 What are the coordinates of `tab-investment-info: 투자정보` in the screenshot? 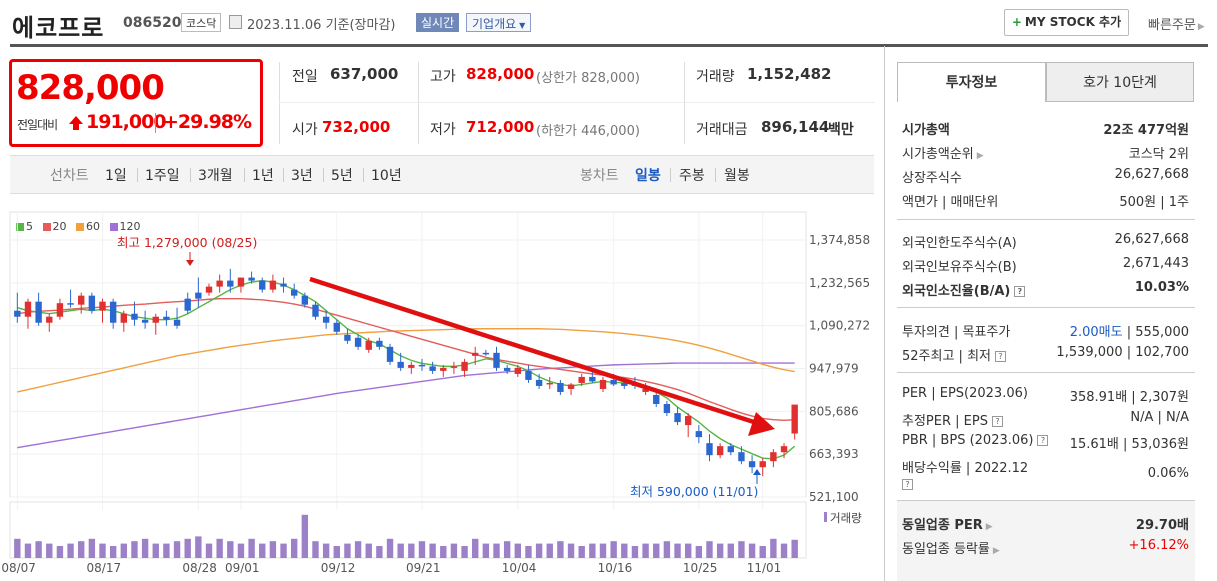 It's located at (971, 82).